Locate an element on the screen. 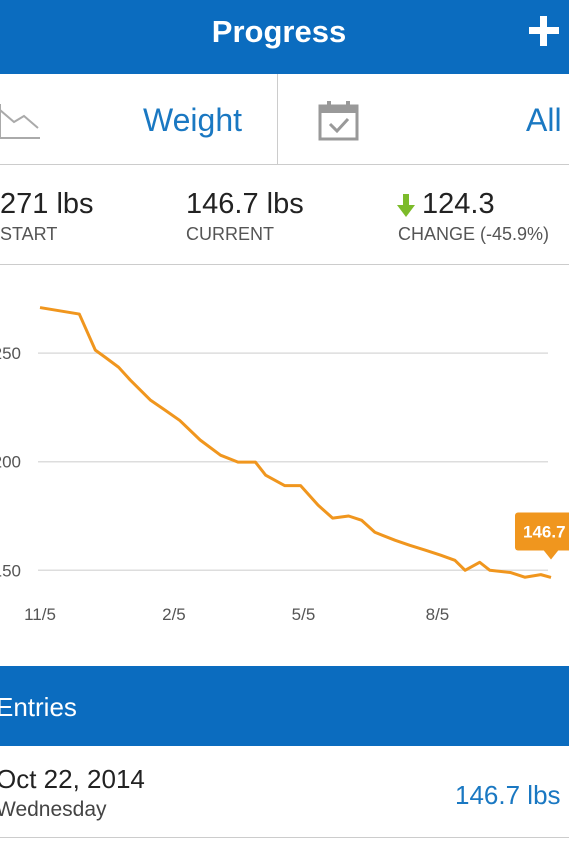  y-tick-label: 250 is located at coordinates (10, 353).